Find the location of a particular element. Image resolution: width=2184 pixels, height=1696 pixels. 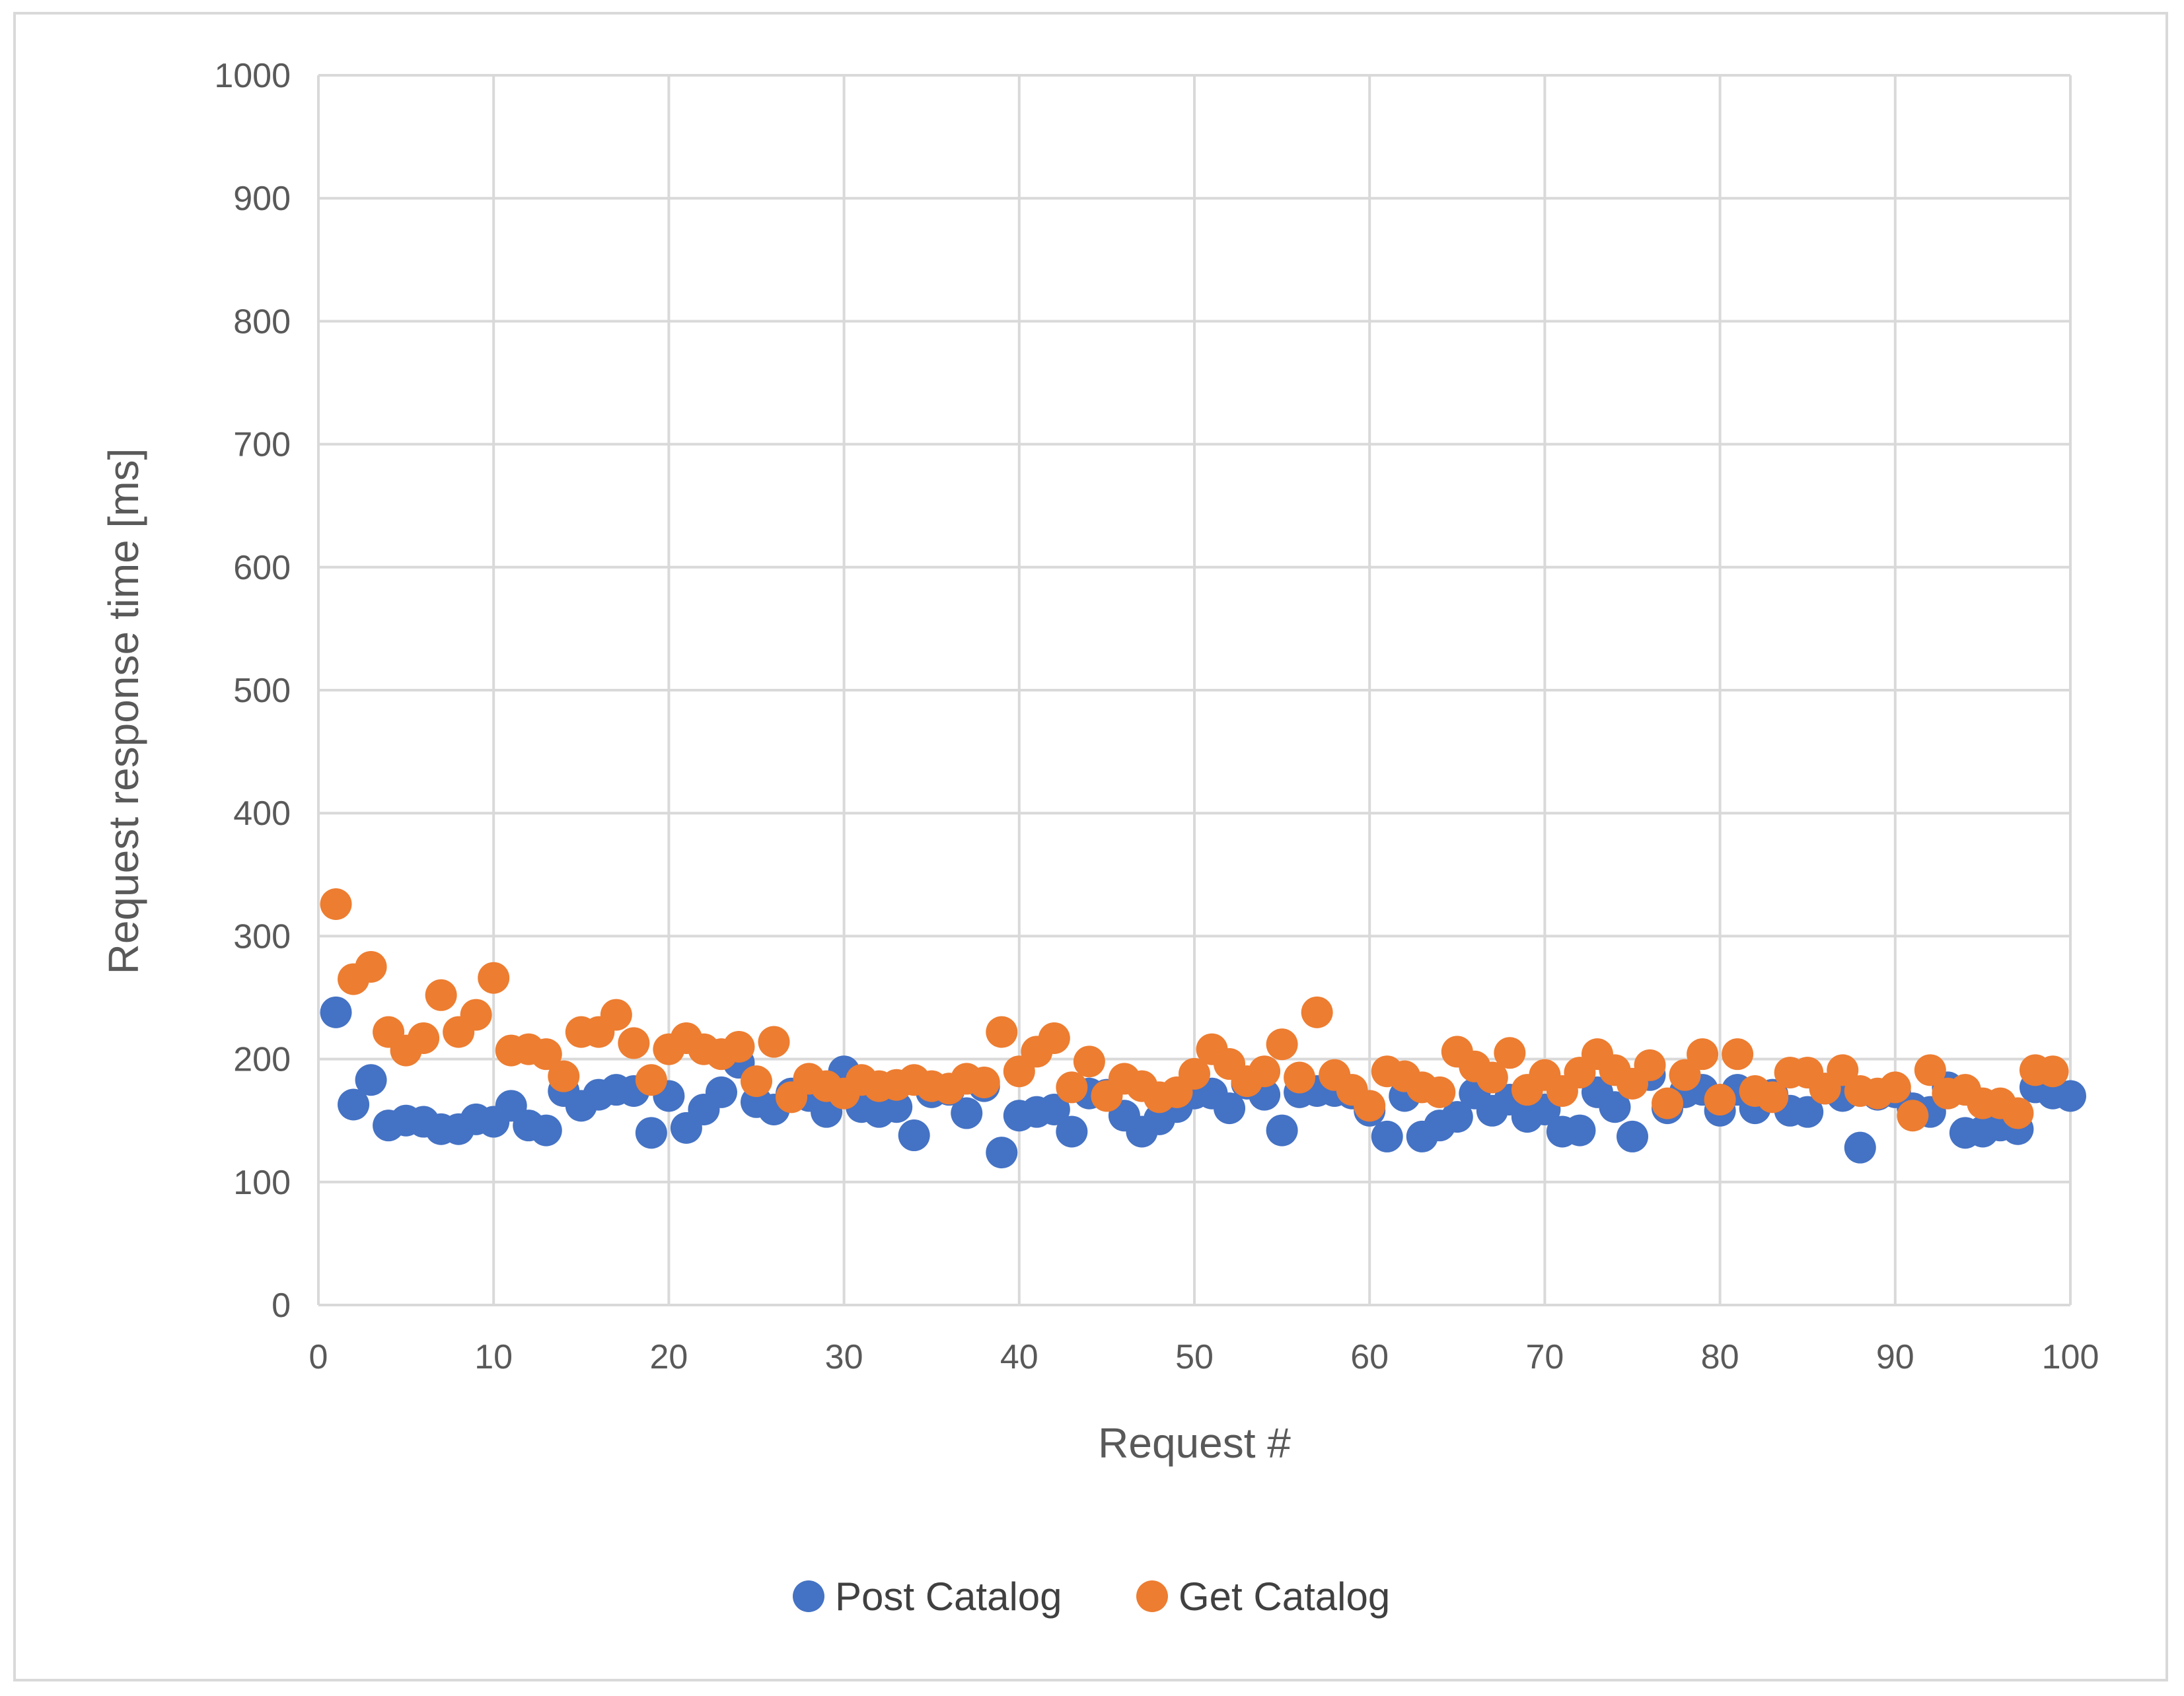

x-axis-title: Request # is located at coordinates (1194, 1443).